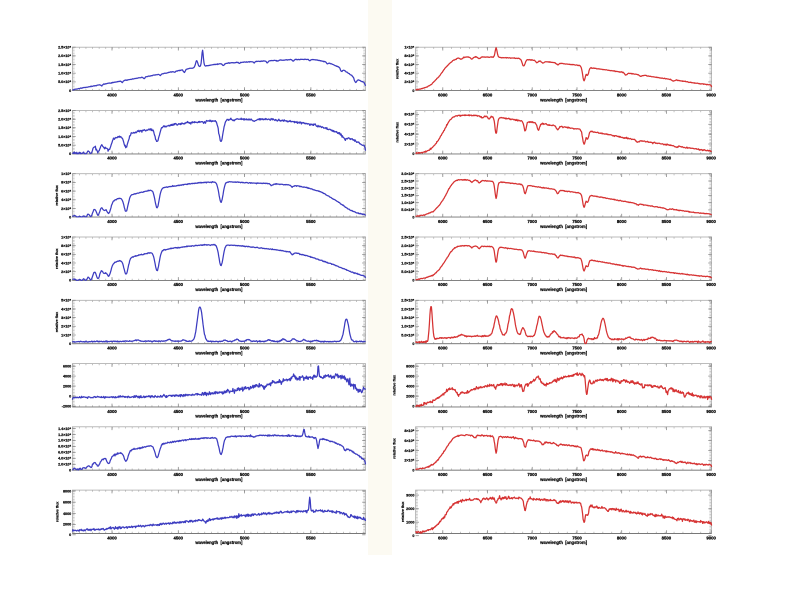 The height and width of the screenshot is (594, 787). Describe the element at coordinates (66, 327) in the screenshot. I see `svg-text: 2×10⁶` at that location.